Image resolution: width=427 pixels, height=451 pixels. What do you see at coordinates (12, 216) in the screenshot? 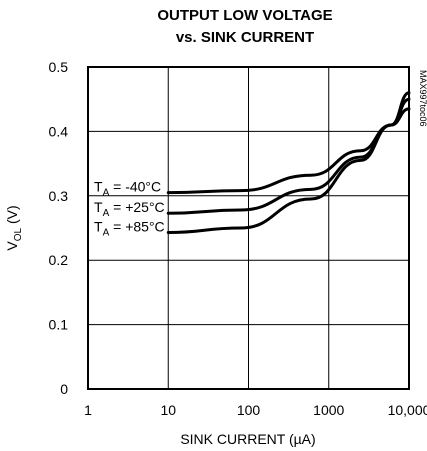
I see `y-label-rest: (V)` at bounding box center [12, 216].